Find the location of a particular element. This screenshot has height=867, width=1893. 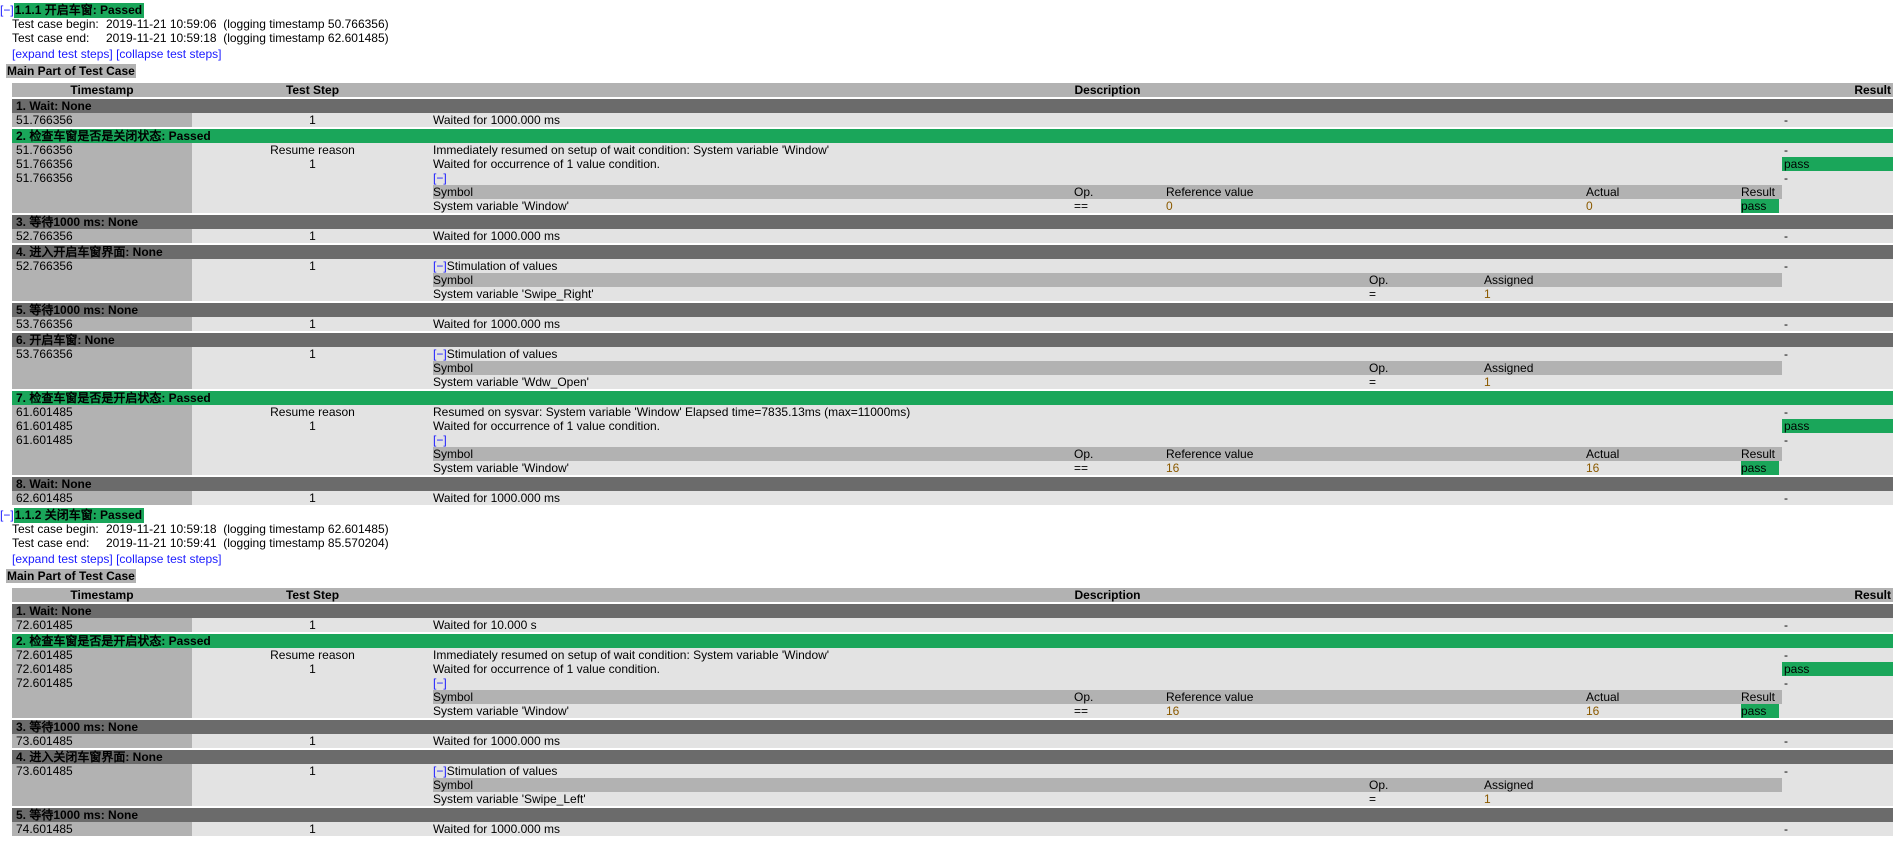

timestamp: 53.766356 is located at coordinates (102, 324).